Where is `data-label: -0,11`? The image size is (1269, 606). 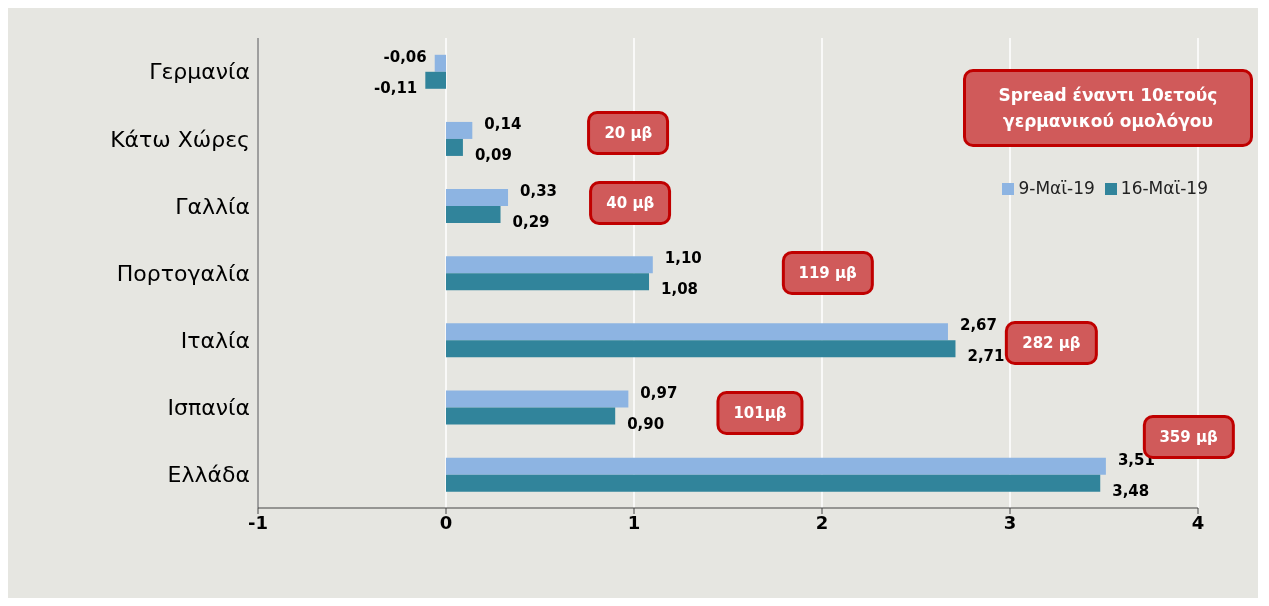 data-label: -0,11 is located at coordinates (396, 87).